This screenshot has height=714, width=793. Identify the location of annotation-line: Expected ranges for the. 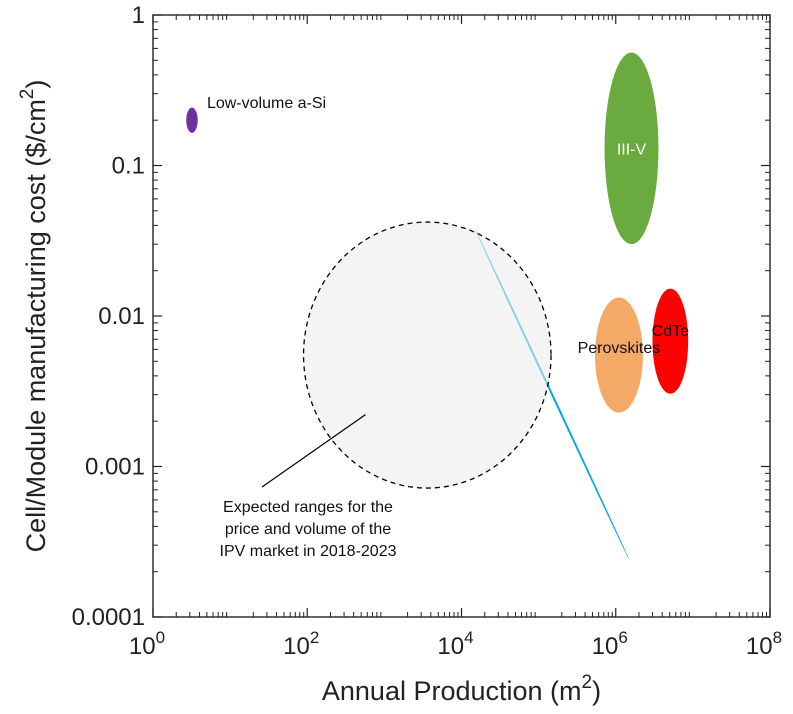
(308, 507).